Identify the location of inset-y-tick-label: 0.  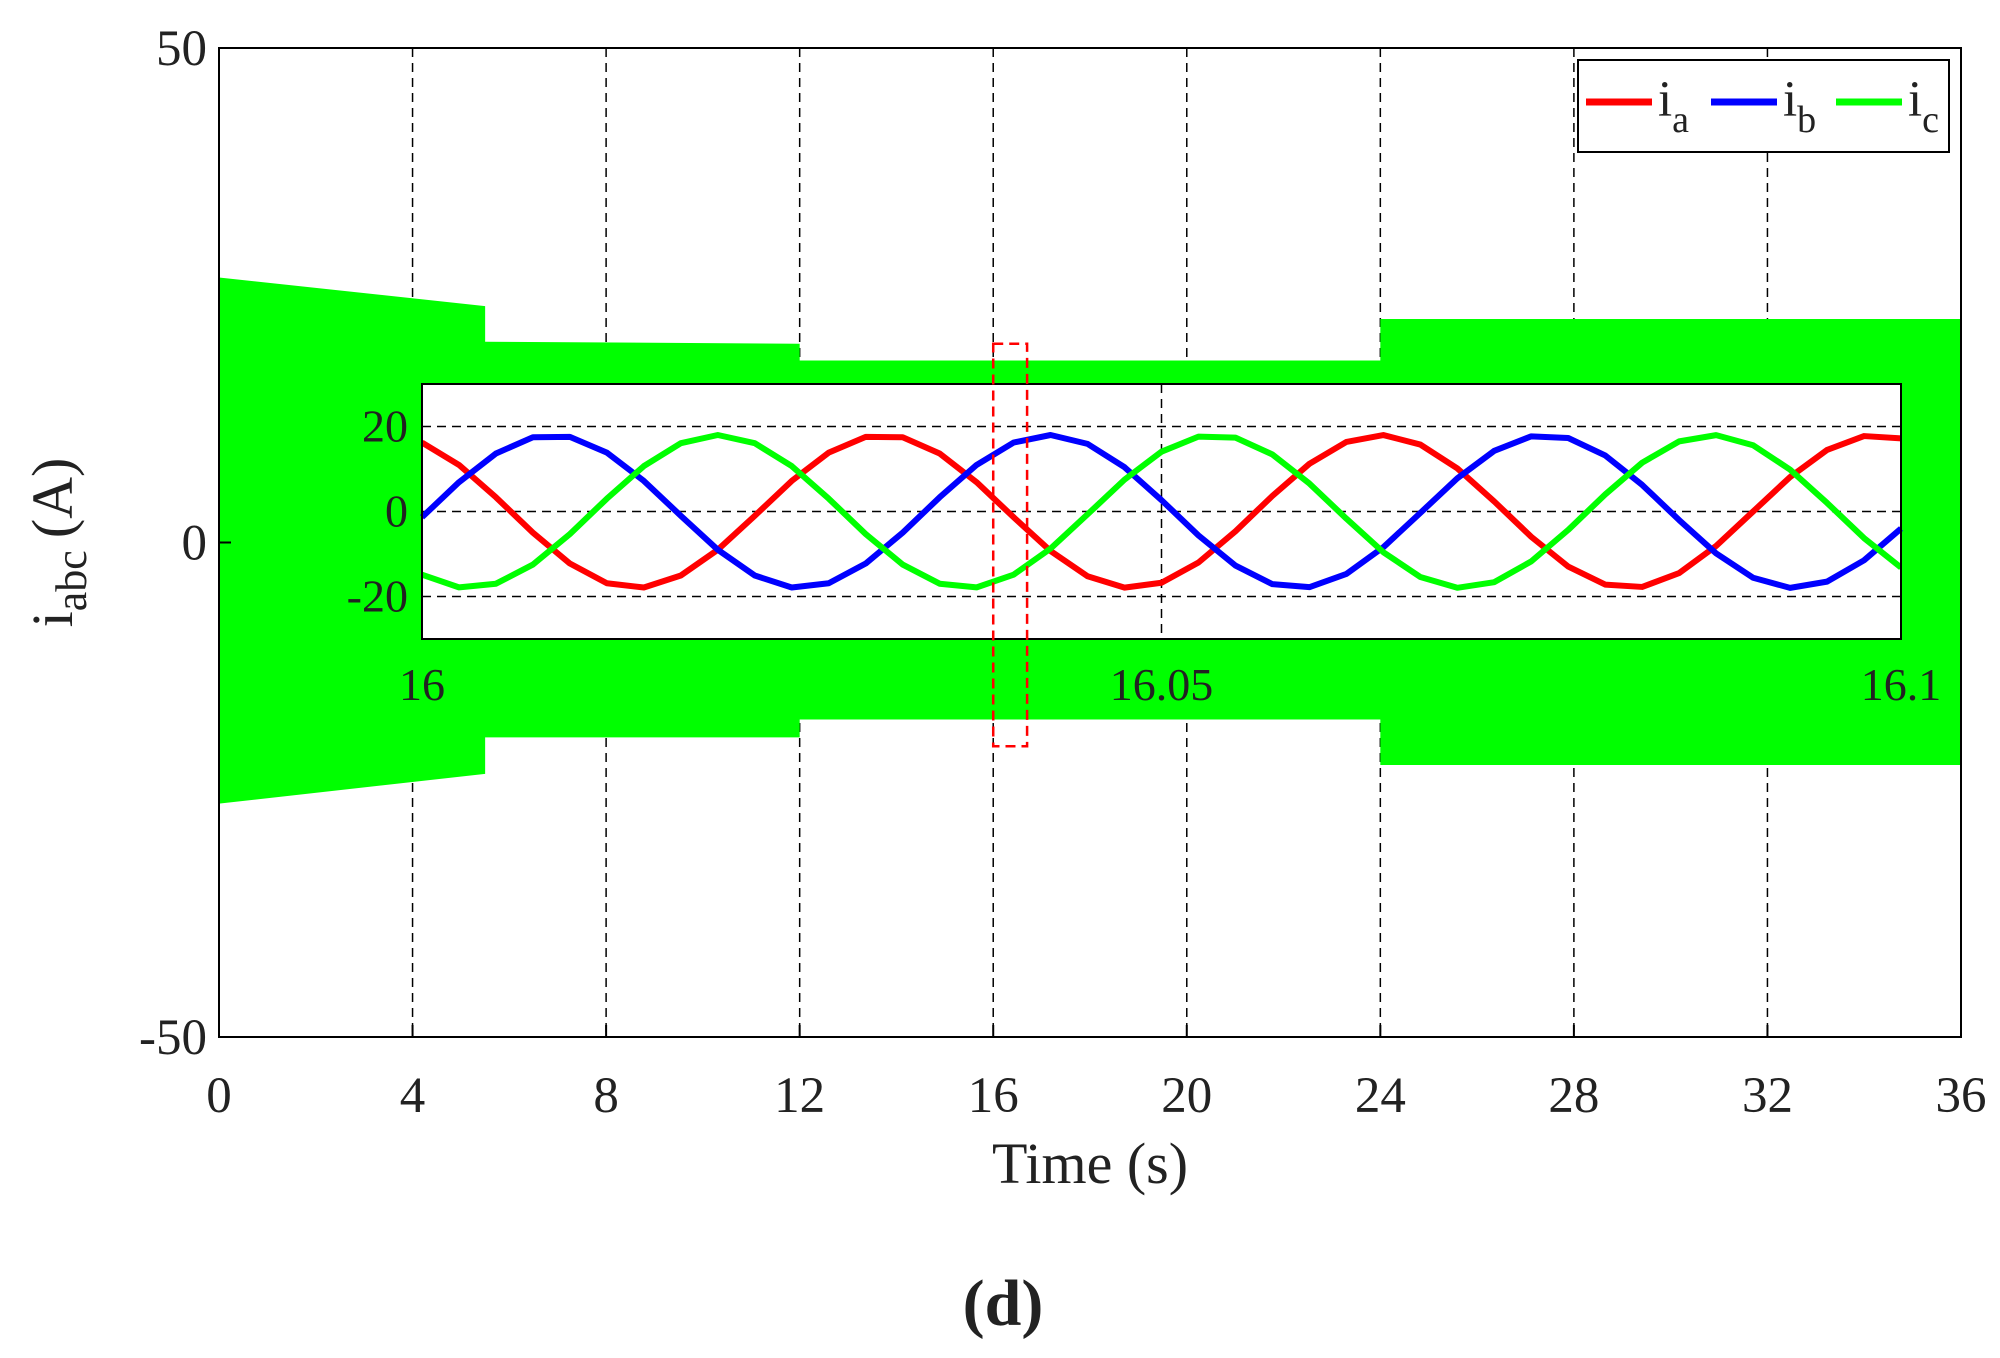
(396, 511).